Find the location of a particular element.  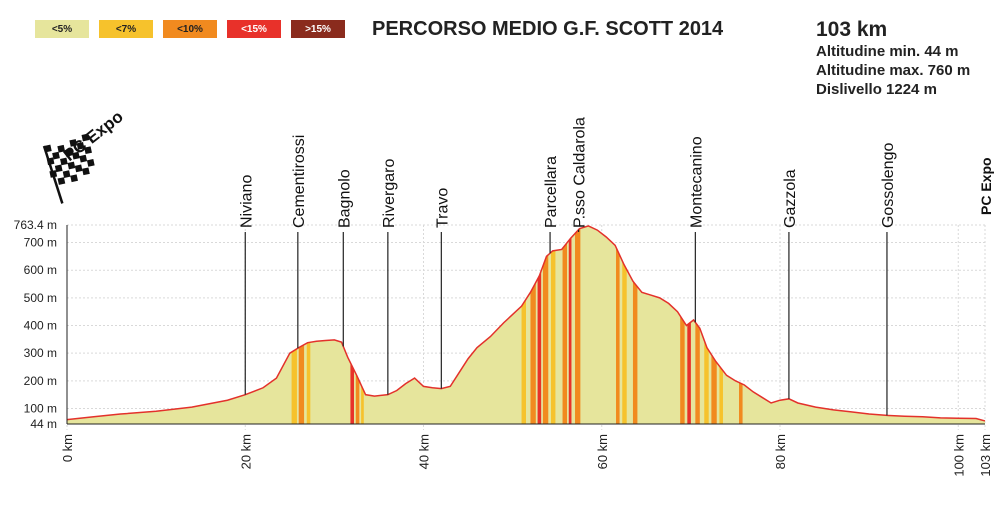

x-tick-label: 20 km is located at coordinates (245, 451).